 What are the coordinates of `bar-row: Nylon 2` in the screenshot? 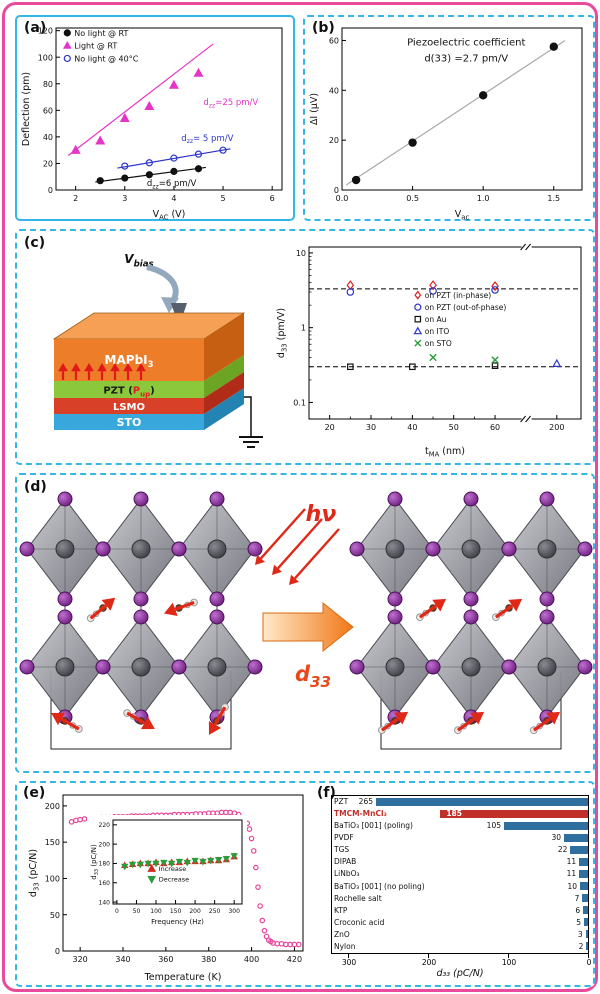 It's located at (460, 947).